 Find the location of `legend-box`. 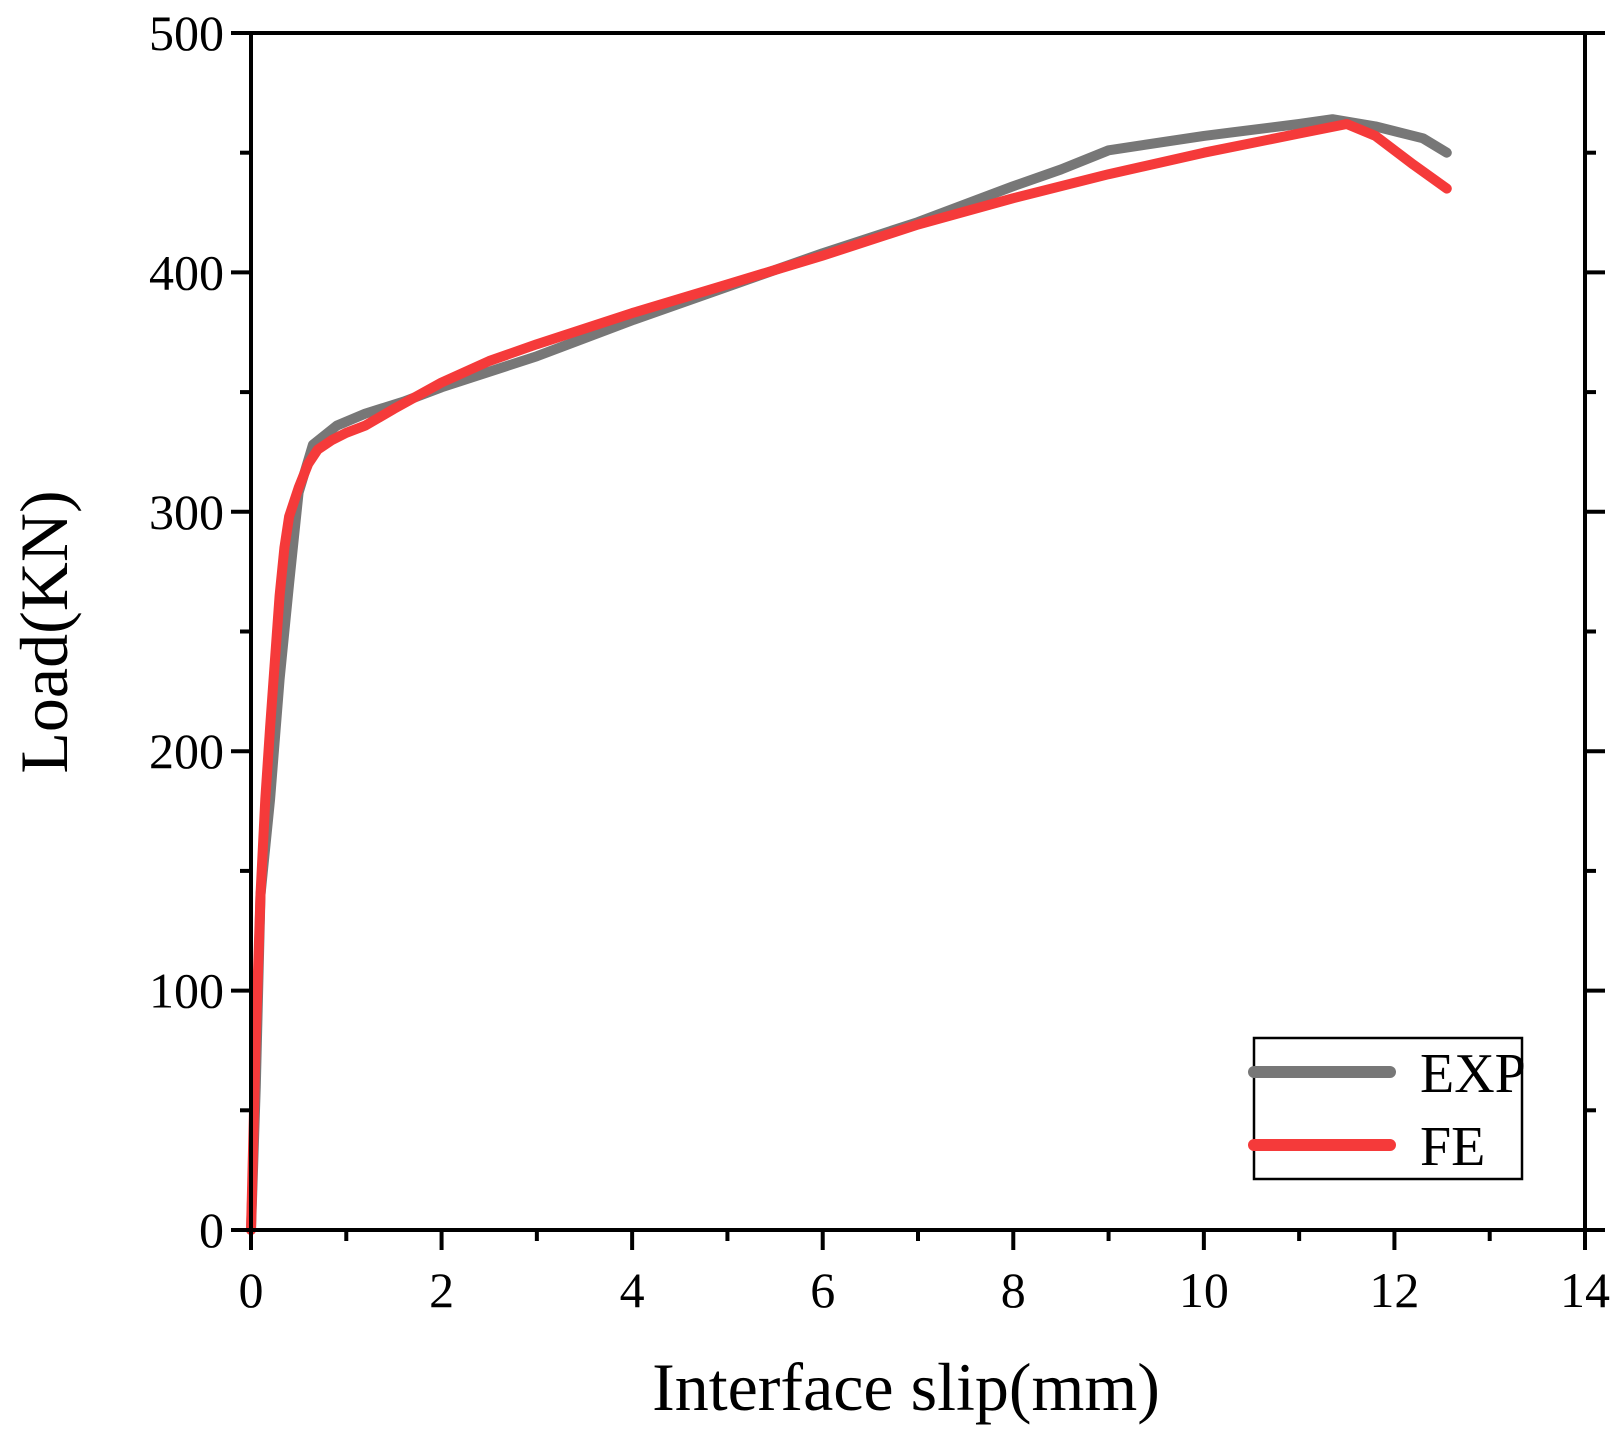

legend-box is located at coordinates (1388, 1108).